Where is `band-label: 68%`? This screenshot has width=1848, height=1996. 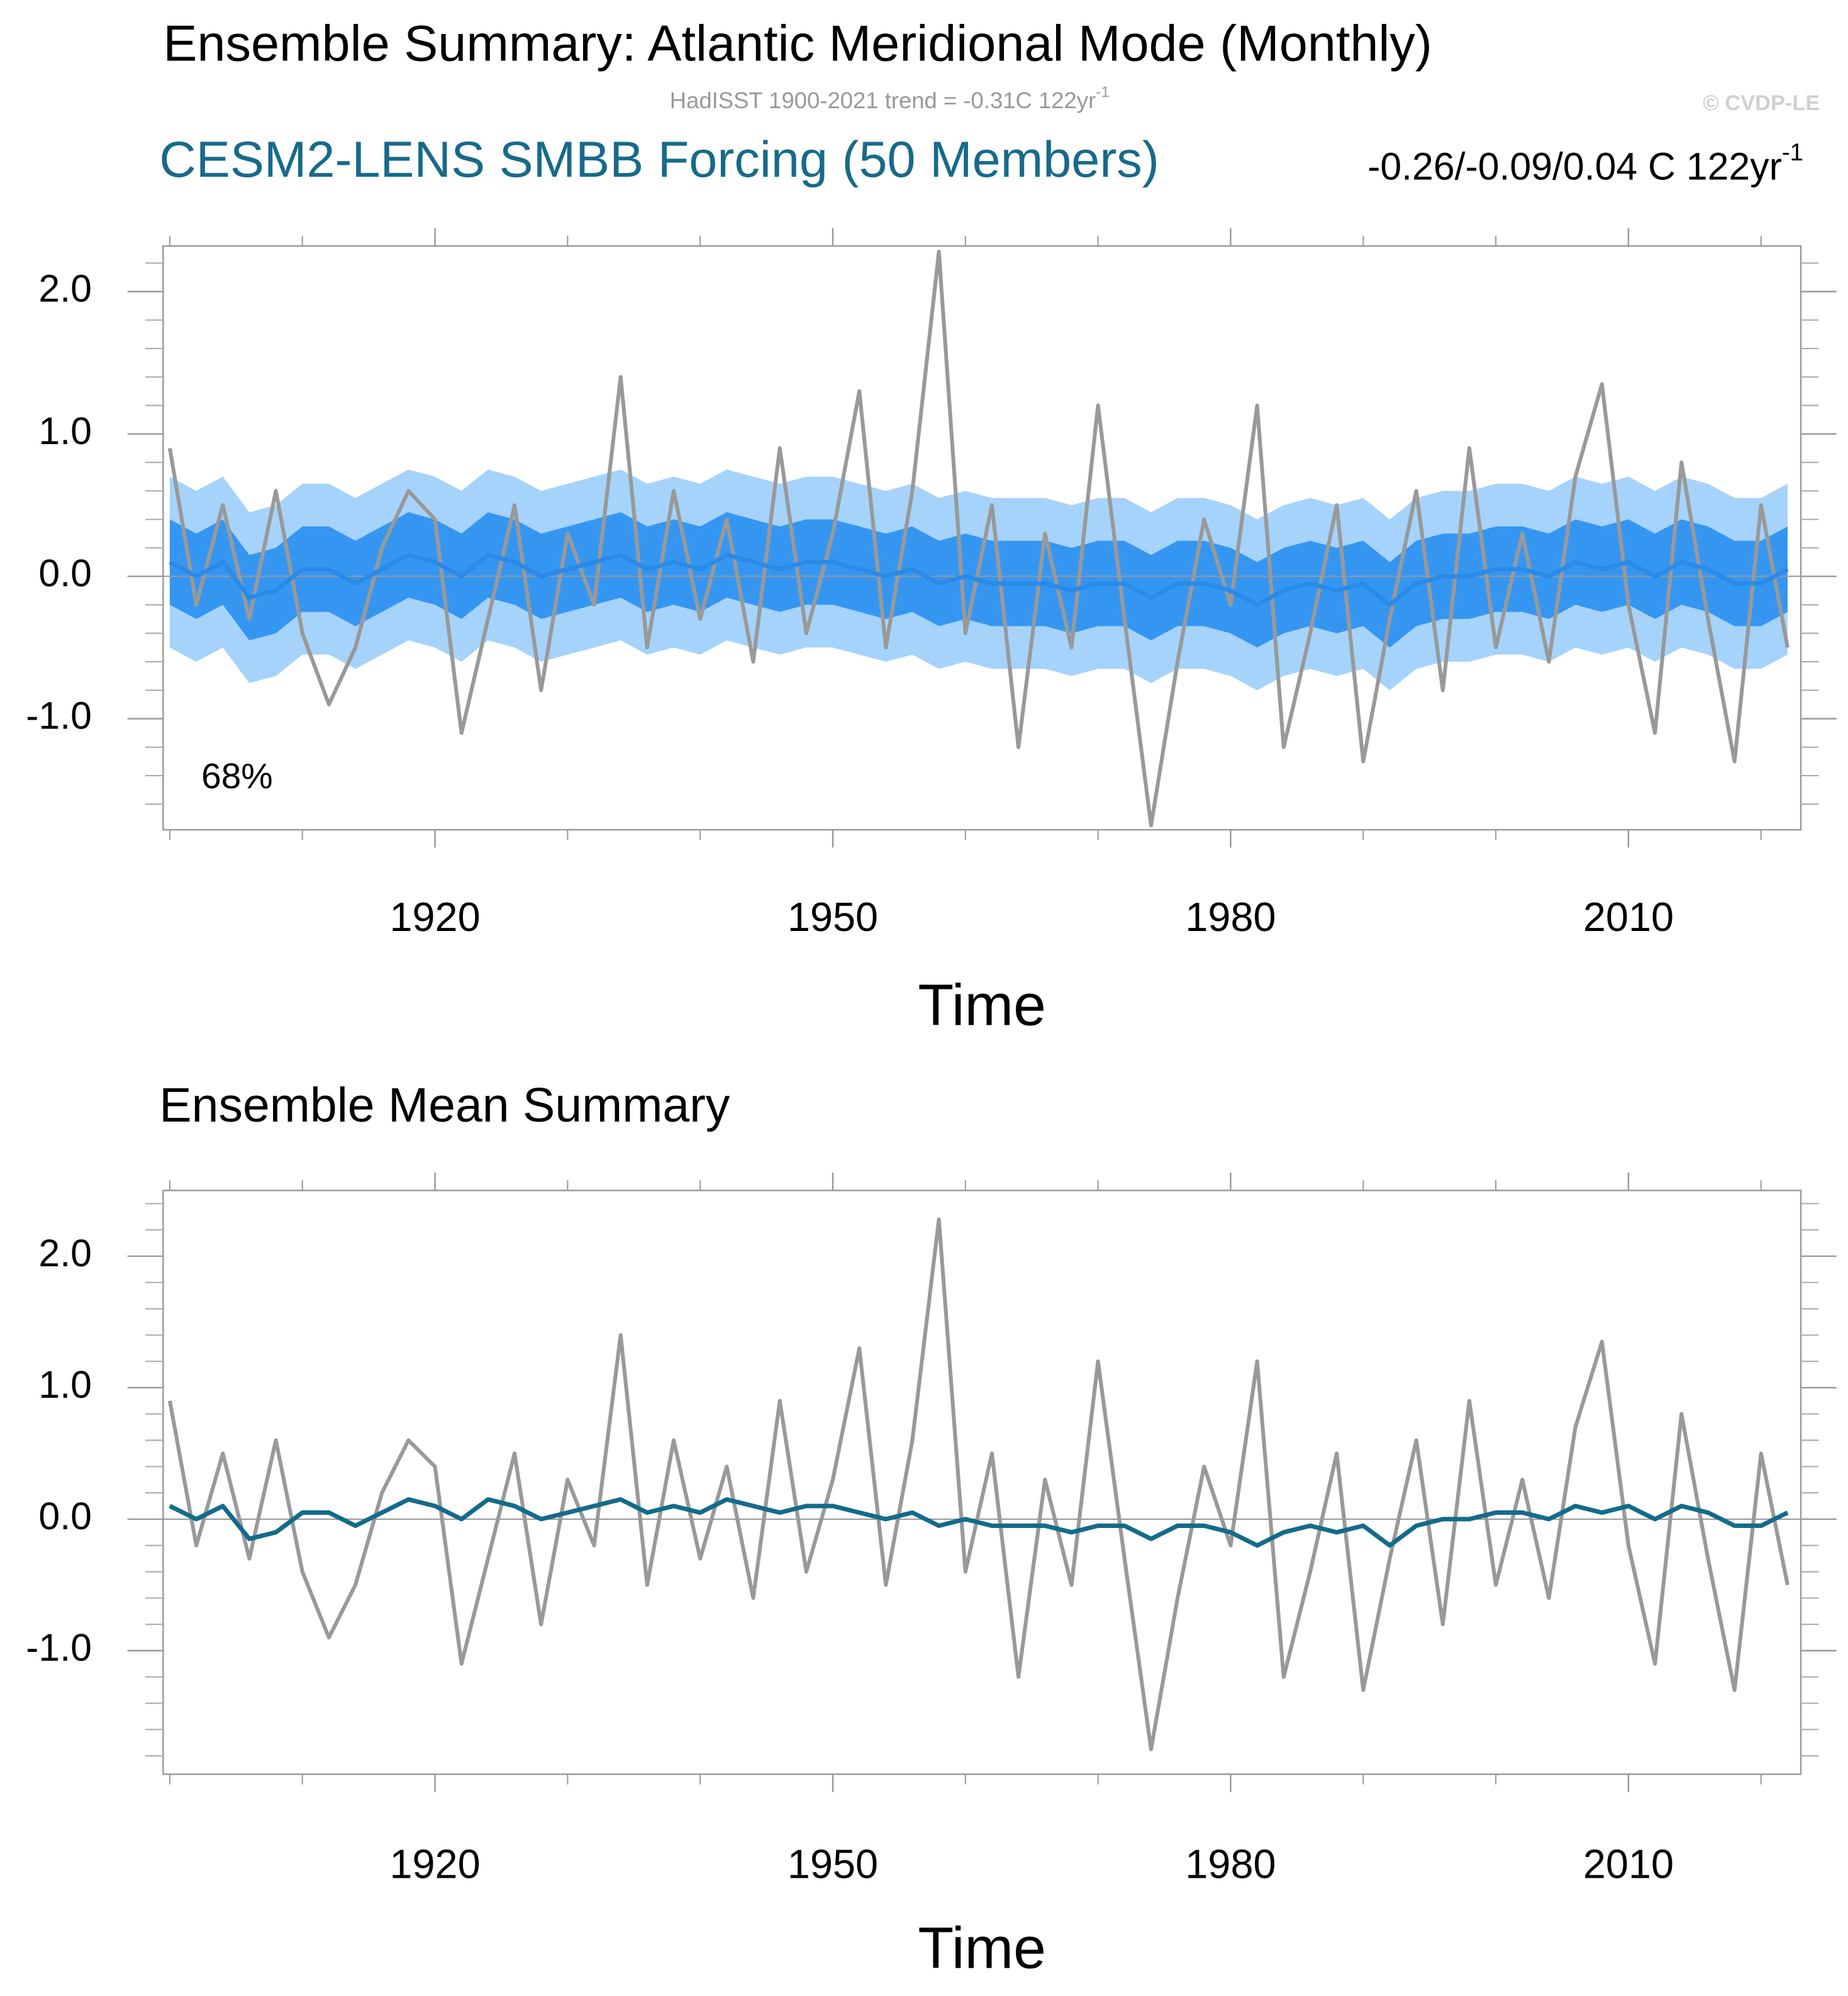
band-label: 68% is located at coordinates (237, 776).